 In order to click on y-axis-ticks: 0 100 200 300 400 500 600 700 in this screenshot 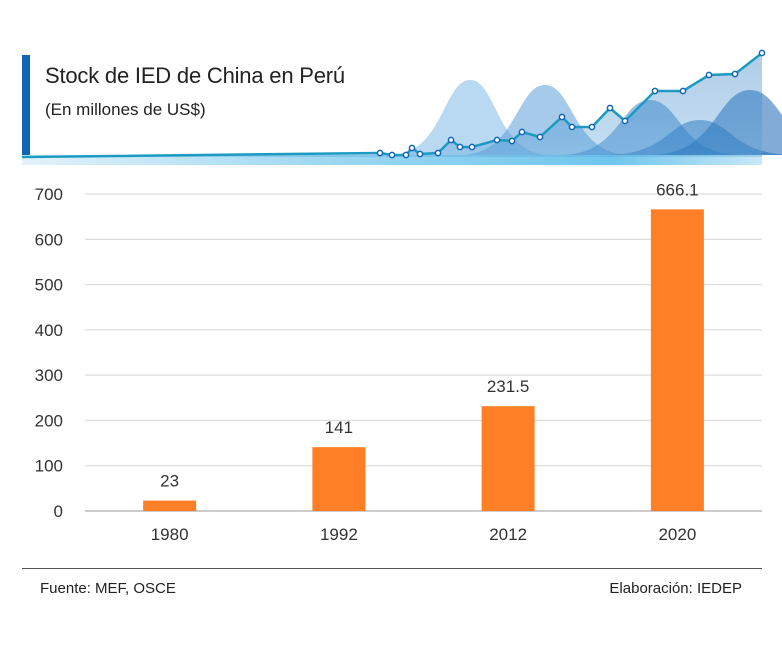, I will do `click(49, 353)`.